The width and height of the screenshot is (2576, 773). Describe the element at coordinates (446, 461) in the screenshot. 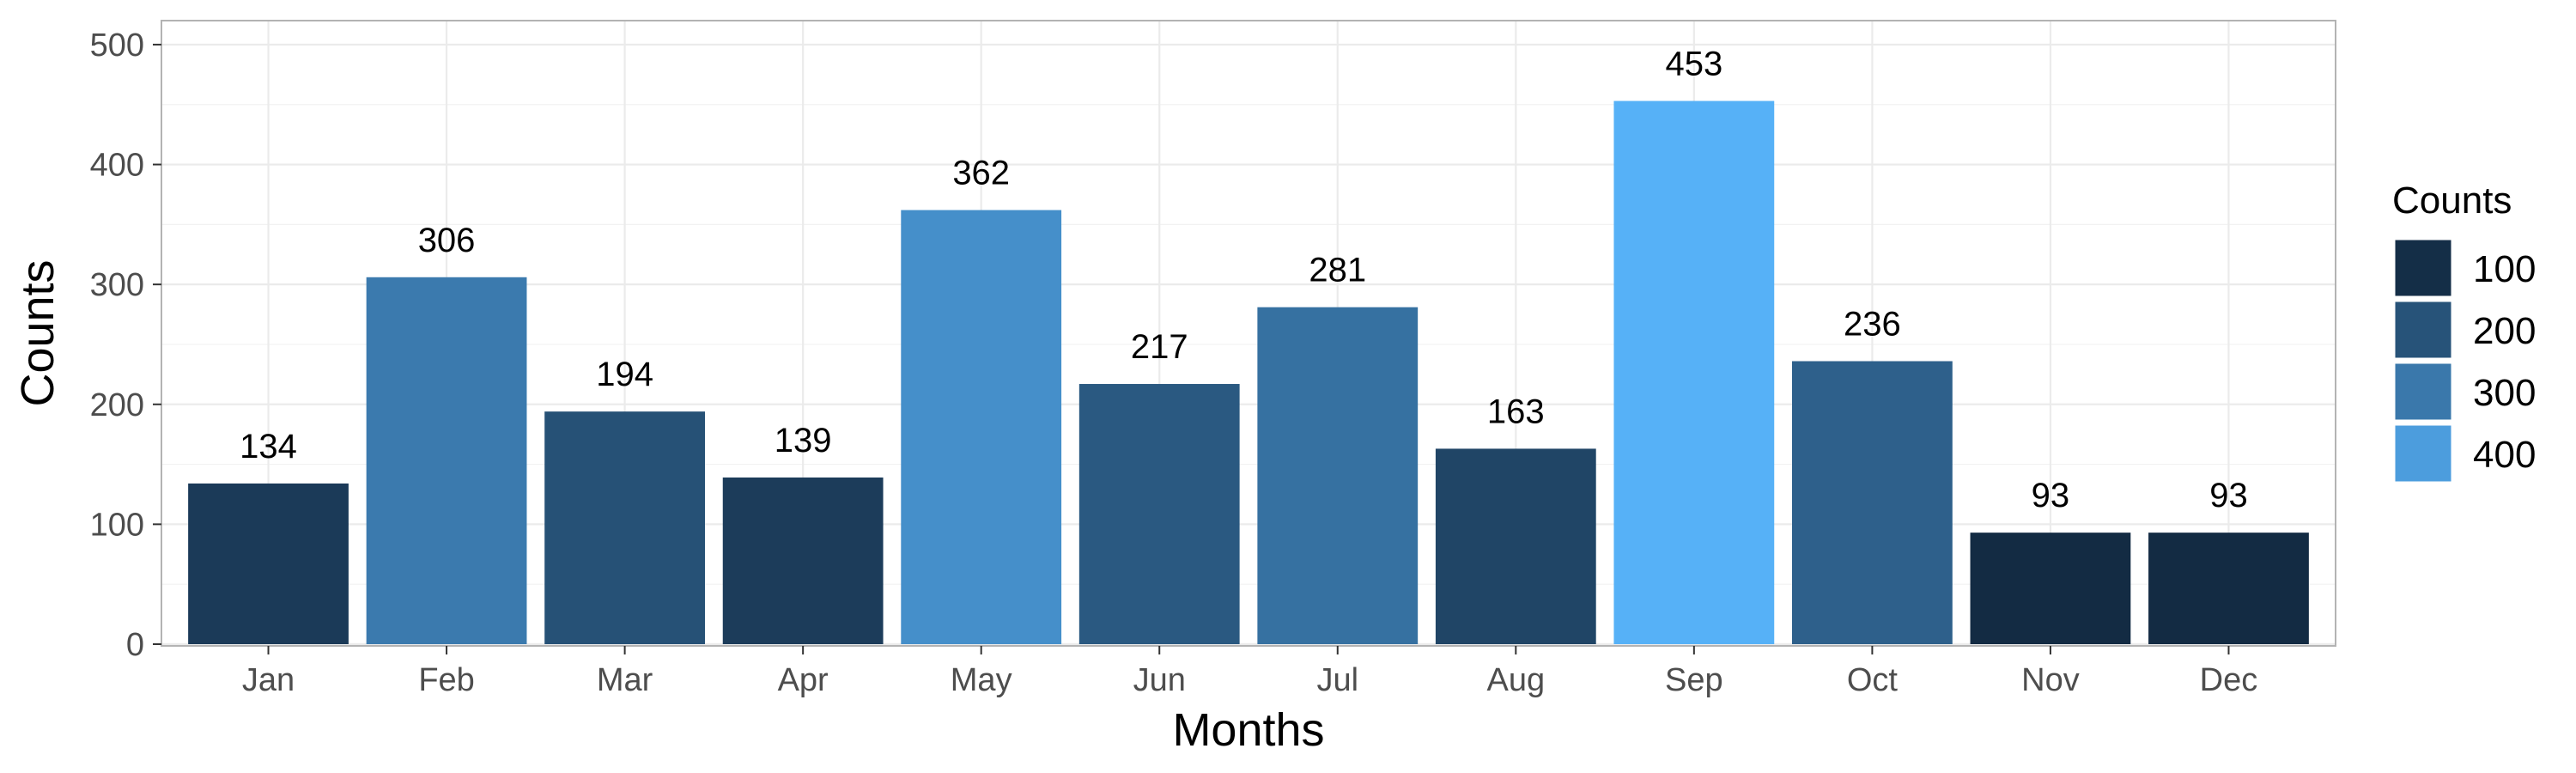

I see `bar-feb` at that location.